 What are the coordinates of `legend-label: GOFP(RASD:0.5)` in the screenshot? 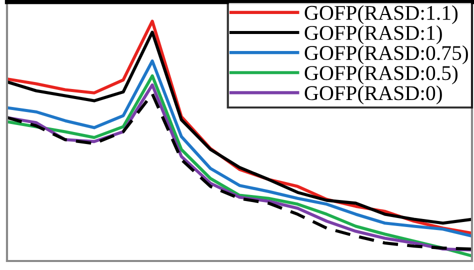 It's located at (381, 74).